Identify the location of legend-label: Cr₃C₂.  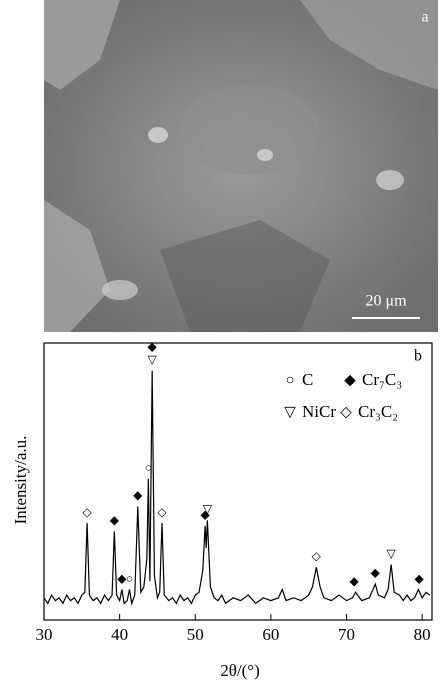
(378, 411).